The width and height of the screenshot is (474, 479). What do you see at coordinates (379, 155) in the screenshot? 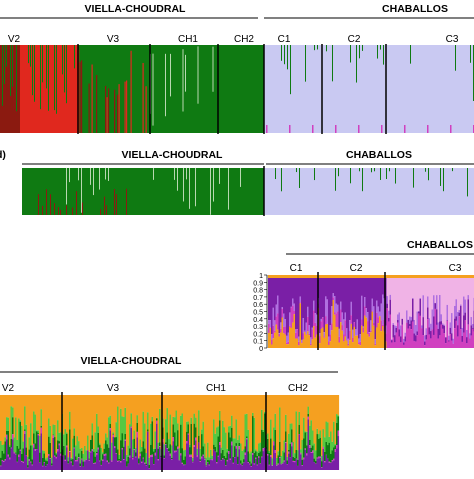
I see `p2-group-label-chaballos: CHABALLOS` at bounding box center [379, 155].